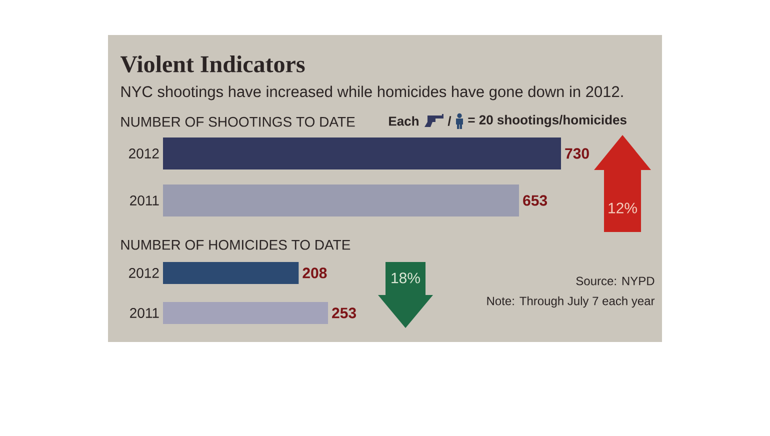  Describe the element at coordinates (235, 245) in the screenshot. I see `x-axis-title: NUMBER OF HOMICIDES TO DATE` at that location.